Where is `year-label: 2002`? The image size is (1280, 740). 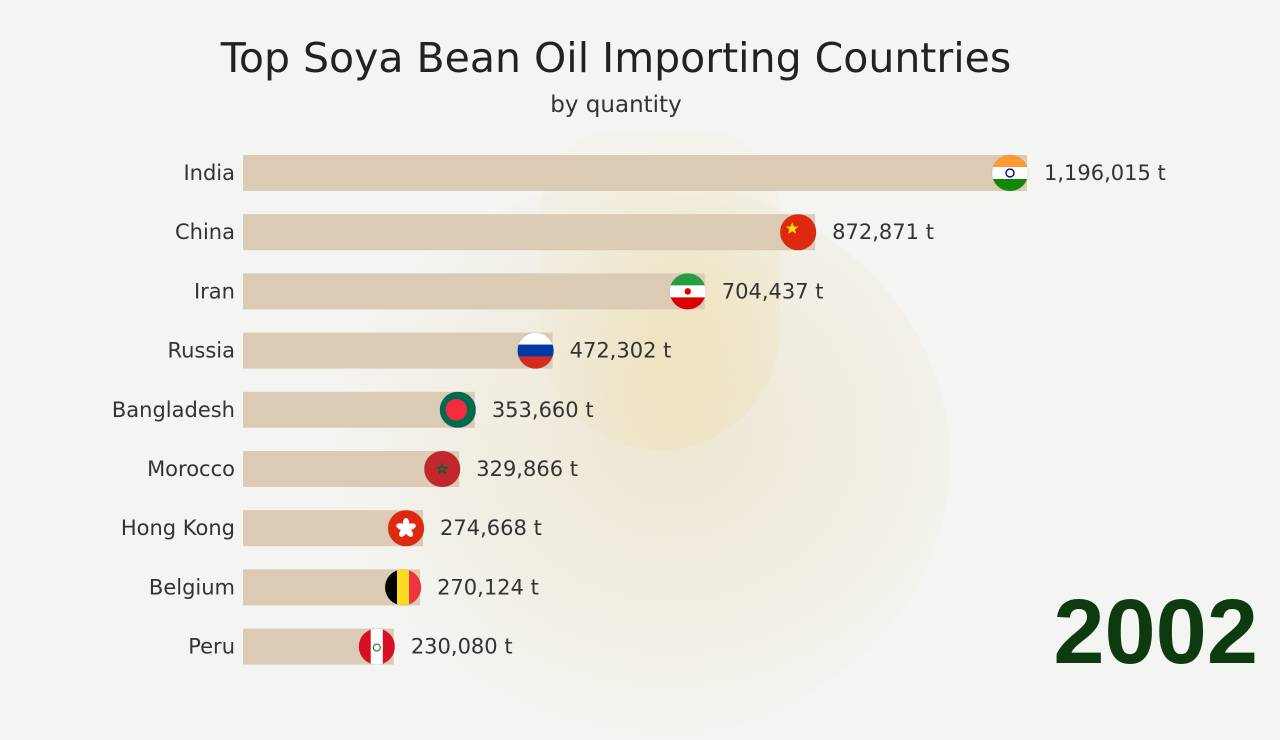
year-label: 2002 is located at coordinates (1155, 632).